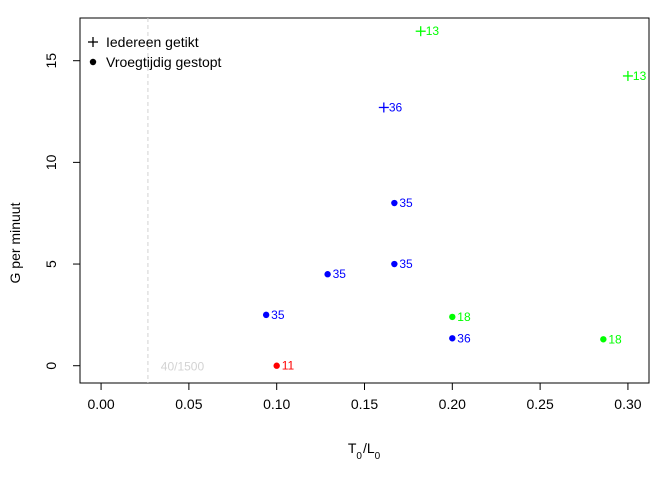 This screenshot has height=480, width=672. I want to click on legend-dot-symbol, so click(93, 62).